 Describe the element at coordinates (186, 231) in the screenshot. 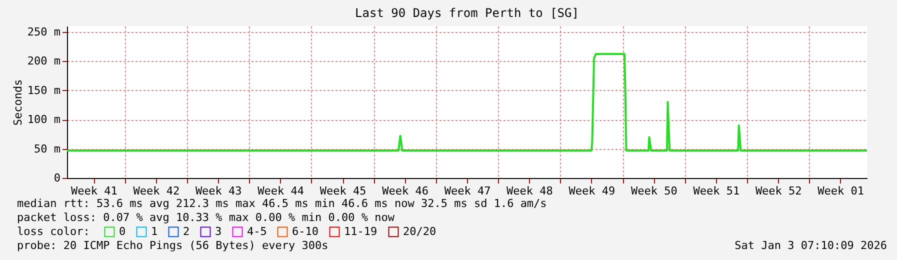

I see `legend-label: 2` at that location.